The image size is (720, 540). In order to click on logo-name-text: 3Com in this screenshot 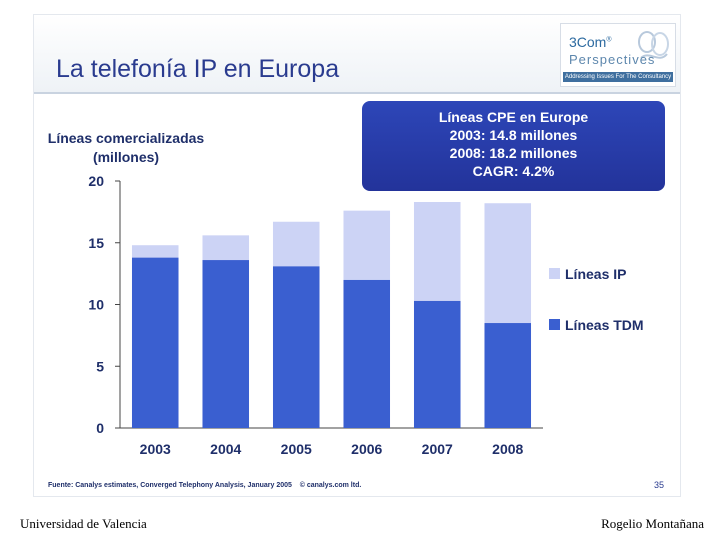, I will do `click(588, 42)`.